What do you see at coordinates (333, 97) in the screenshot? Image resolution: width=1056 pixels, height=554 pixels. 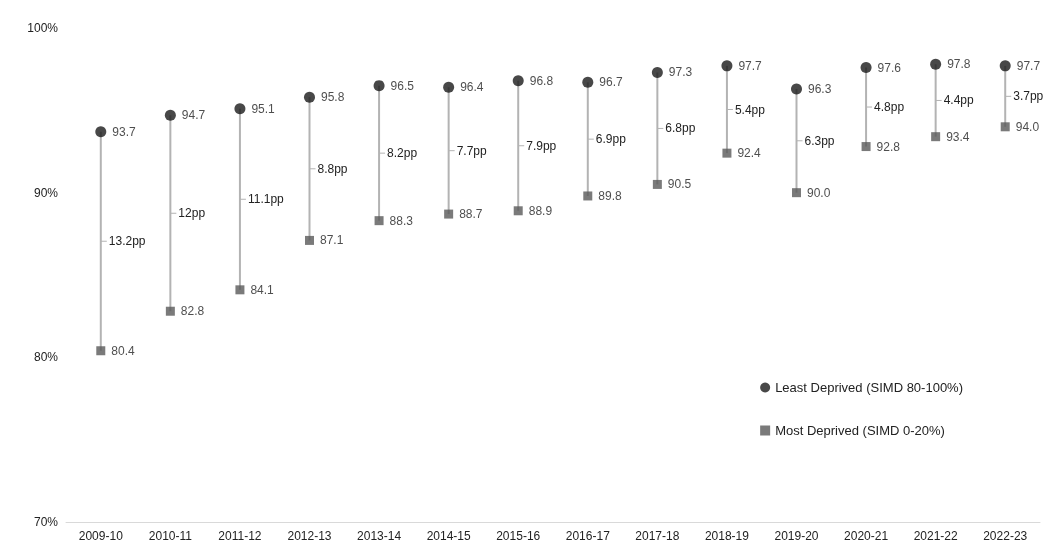 I see `data-label: 95.8` at bounding box center [333, 97].